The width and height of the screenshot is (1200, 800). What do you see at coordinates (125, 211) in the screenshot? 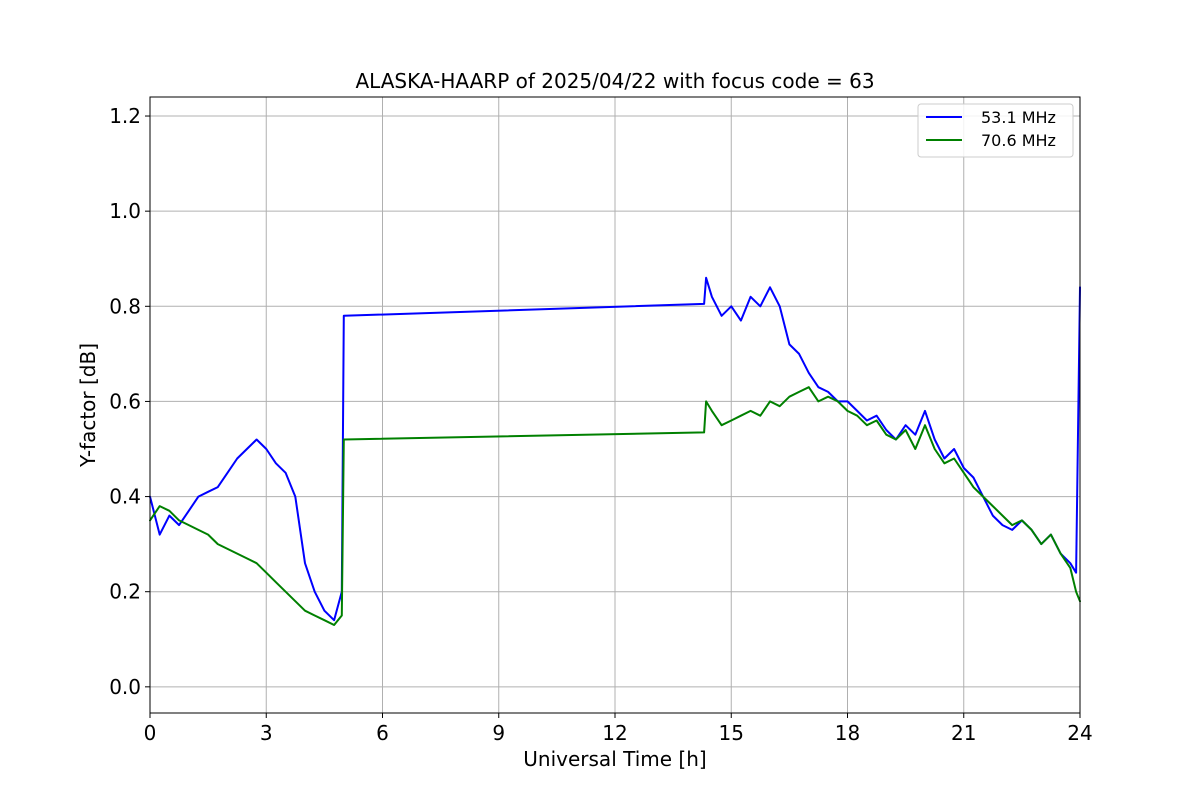
I see `y-tick-label: 1.0` at bounding box center [125, 211].